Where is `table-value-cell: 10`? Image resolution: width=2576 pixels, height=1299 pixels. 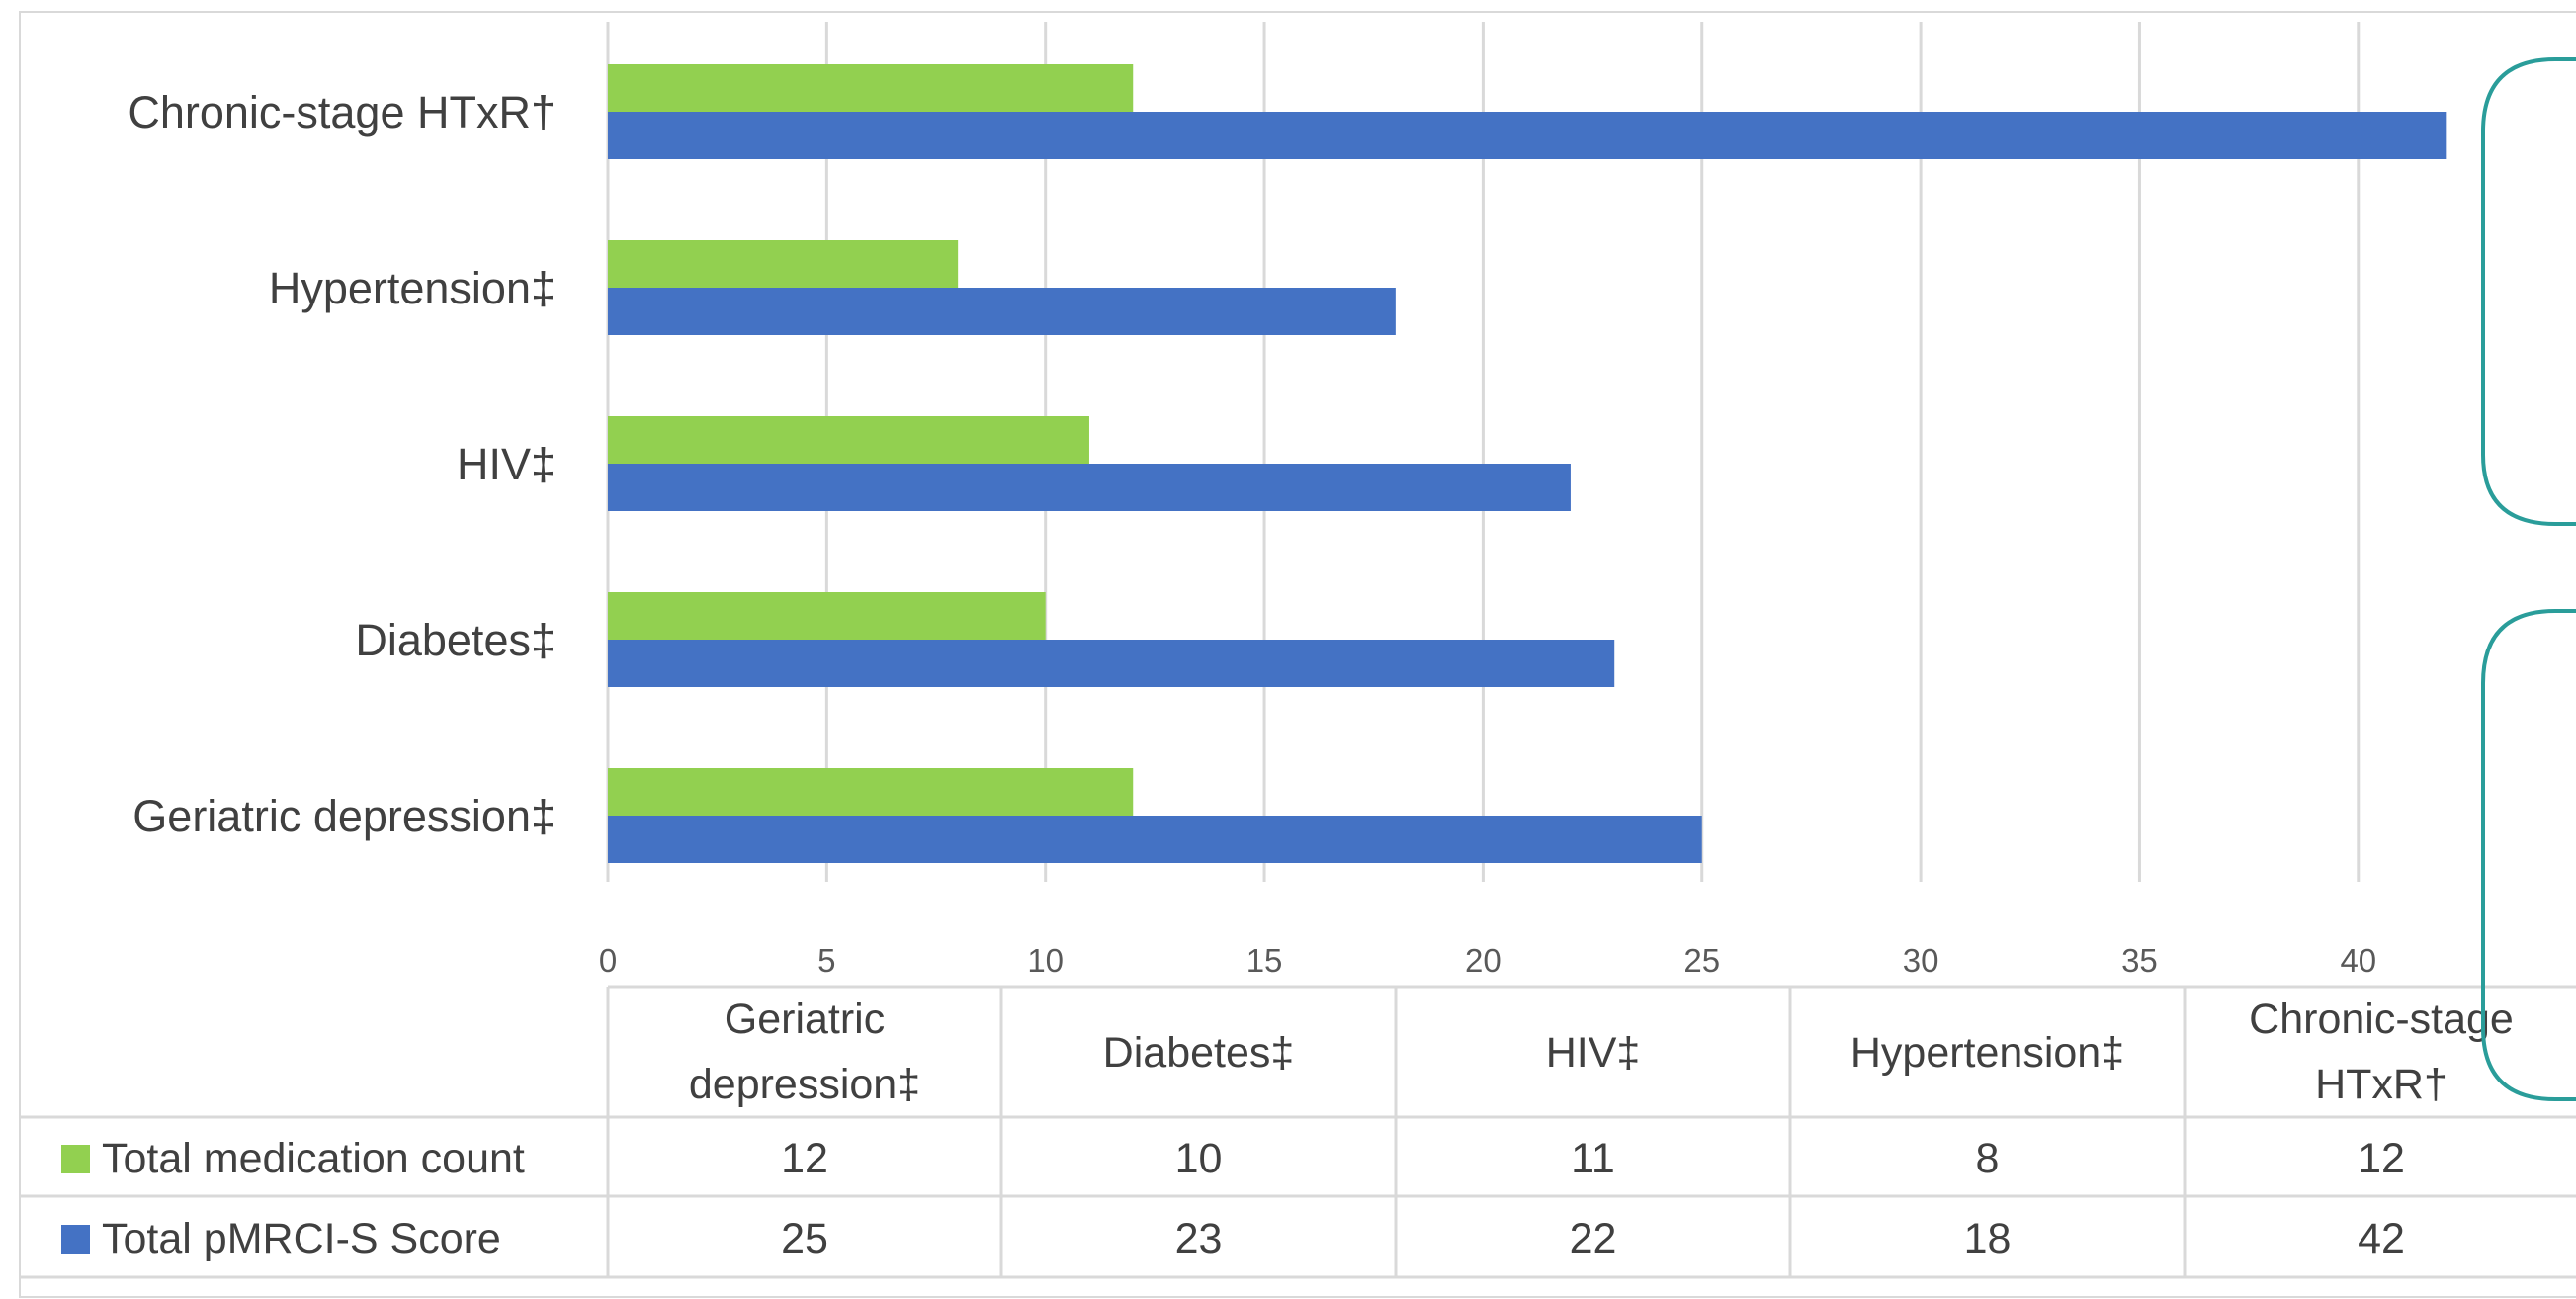 table-value-cell: 10 is located at coordinates (1199, 1158).